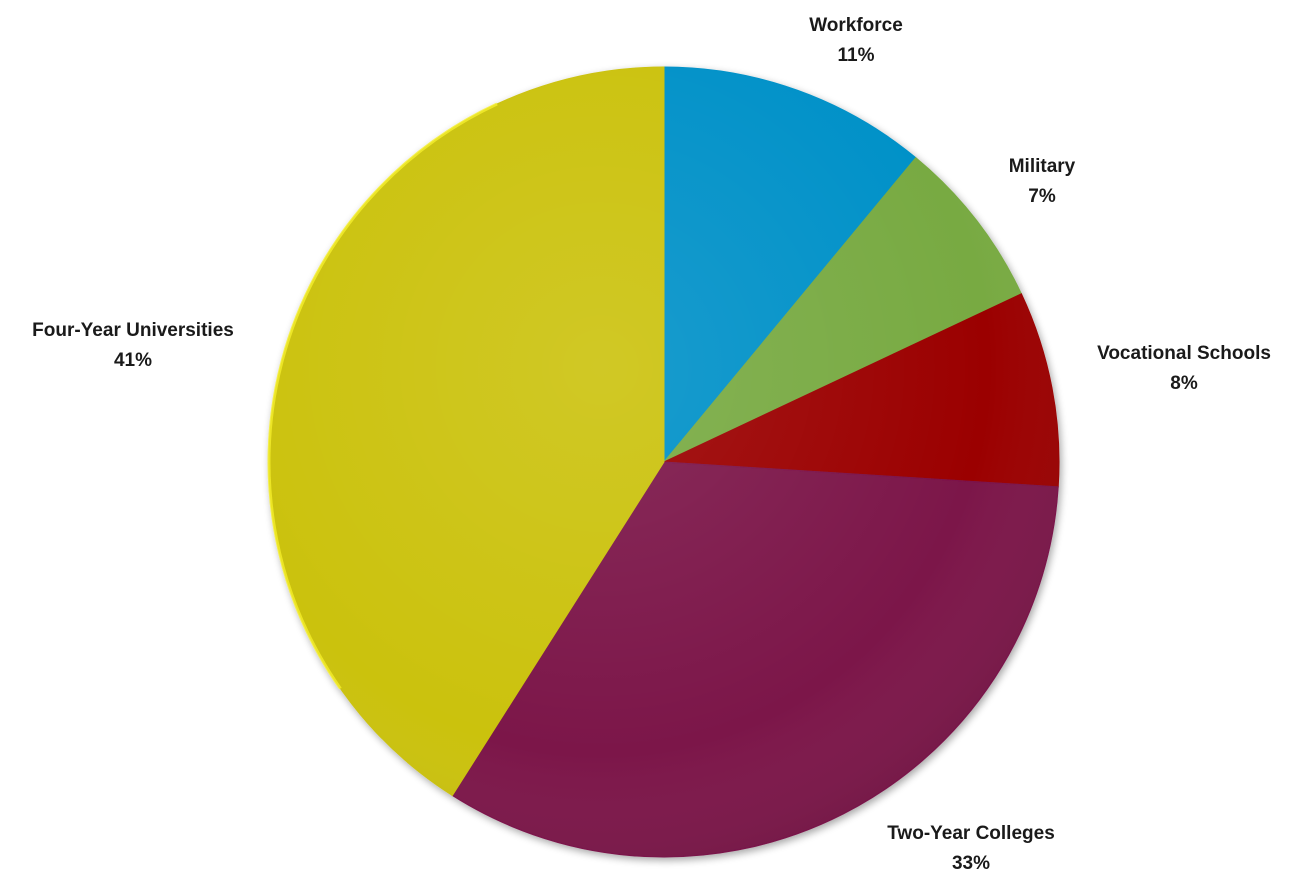  I want to click on slice-label-vocational-schools: Vocational Schools, so click(1184, 353).